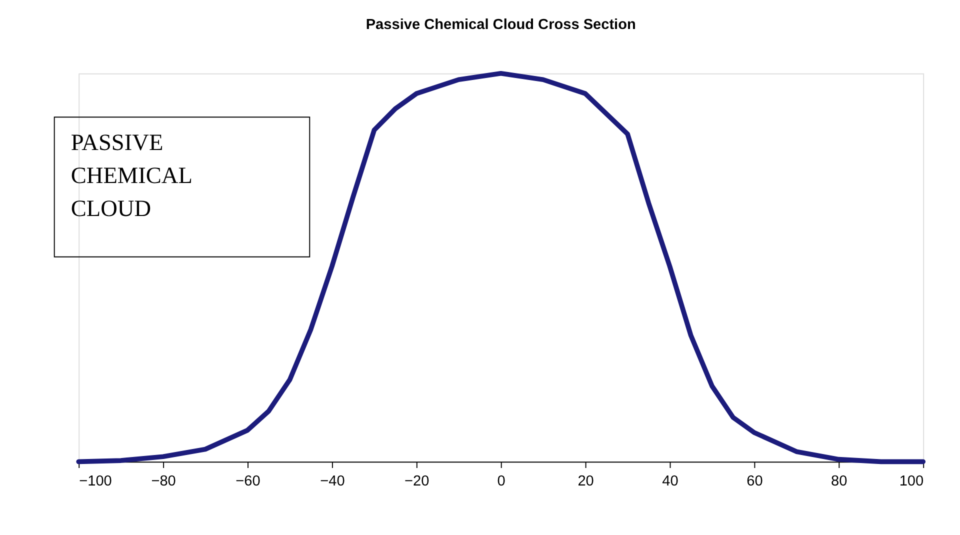  What do you see at coordinates (501, 481) in the screenshot?
I see `x-tick-label: 0` at bounding box center [501, 481].